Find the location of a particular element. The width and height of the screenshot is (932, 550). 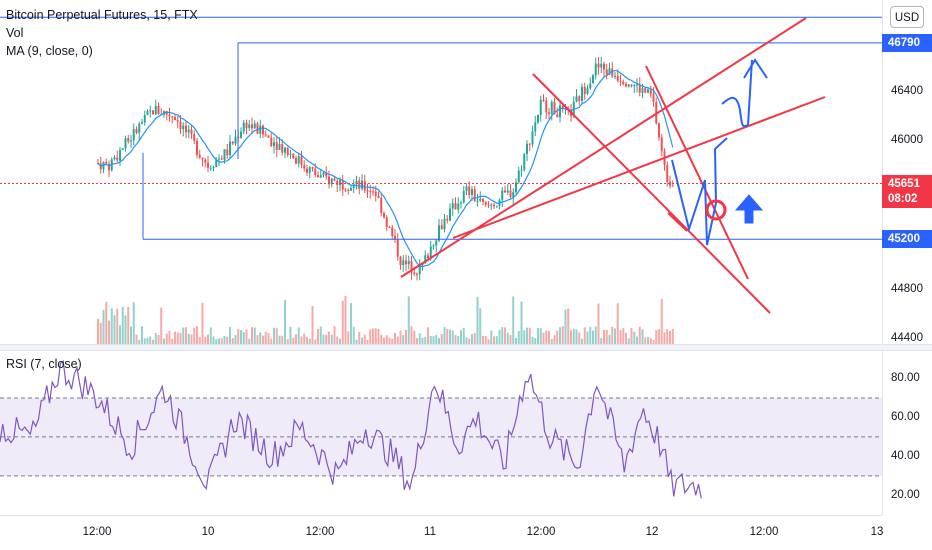

pane-separator is located at coordinates (466, 347).